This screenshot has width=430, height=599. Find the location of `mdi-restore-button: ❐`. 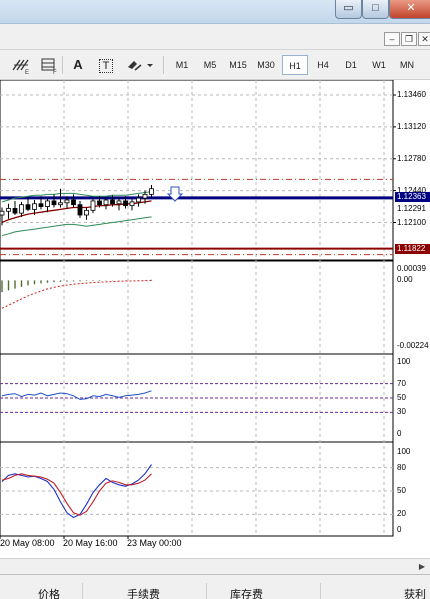

mdi-restore-button: ❐ is located at coordinates (409, 39).